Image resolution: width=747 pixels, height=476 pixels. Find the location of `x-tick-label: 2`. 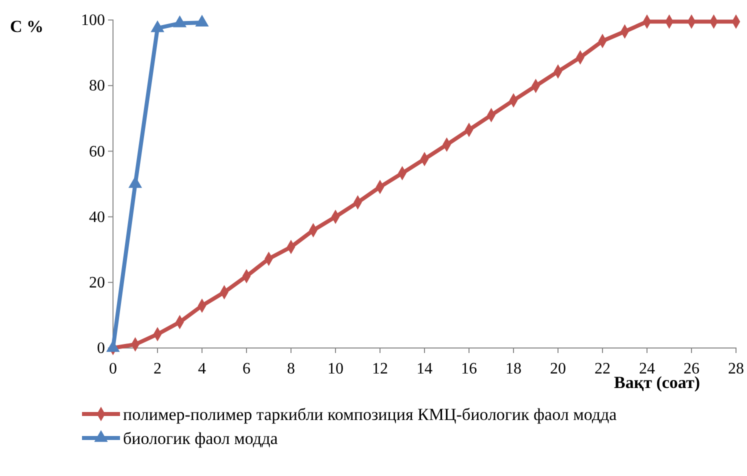

x-tick-label: 2 is located at coordinates (158, 369).